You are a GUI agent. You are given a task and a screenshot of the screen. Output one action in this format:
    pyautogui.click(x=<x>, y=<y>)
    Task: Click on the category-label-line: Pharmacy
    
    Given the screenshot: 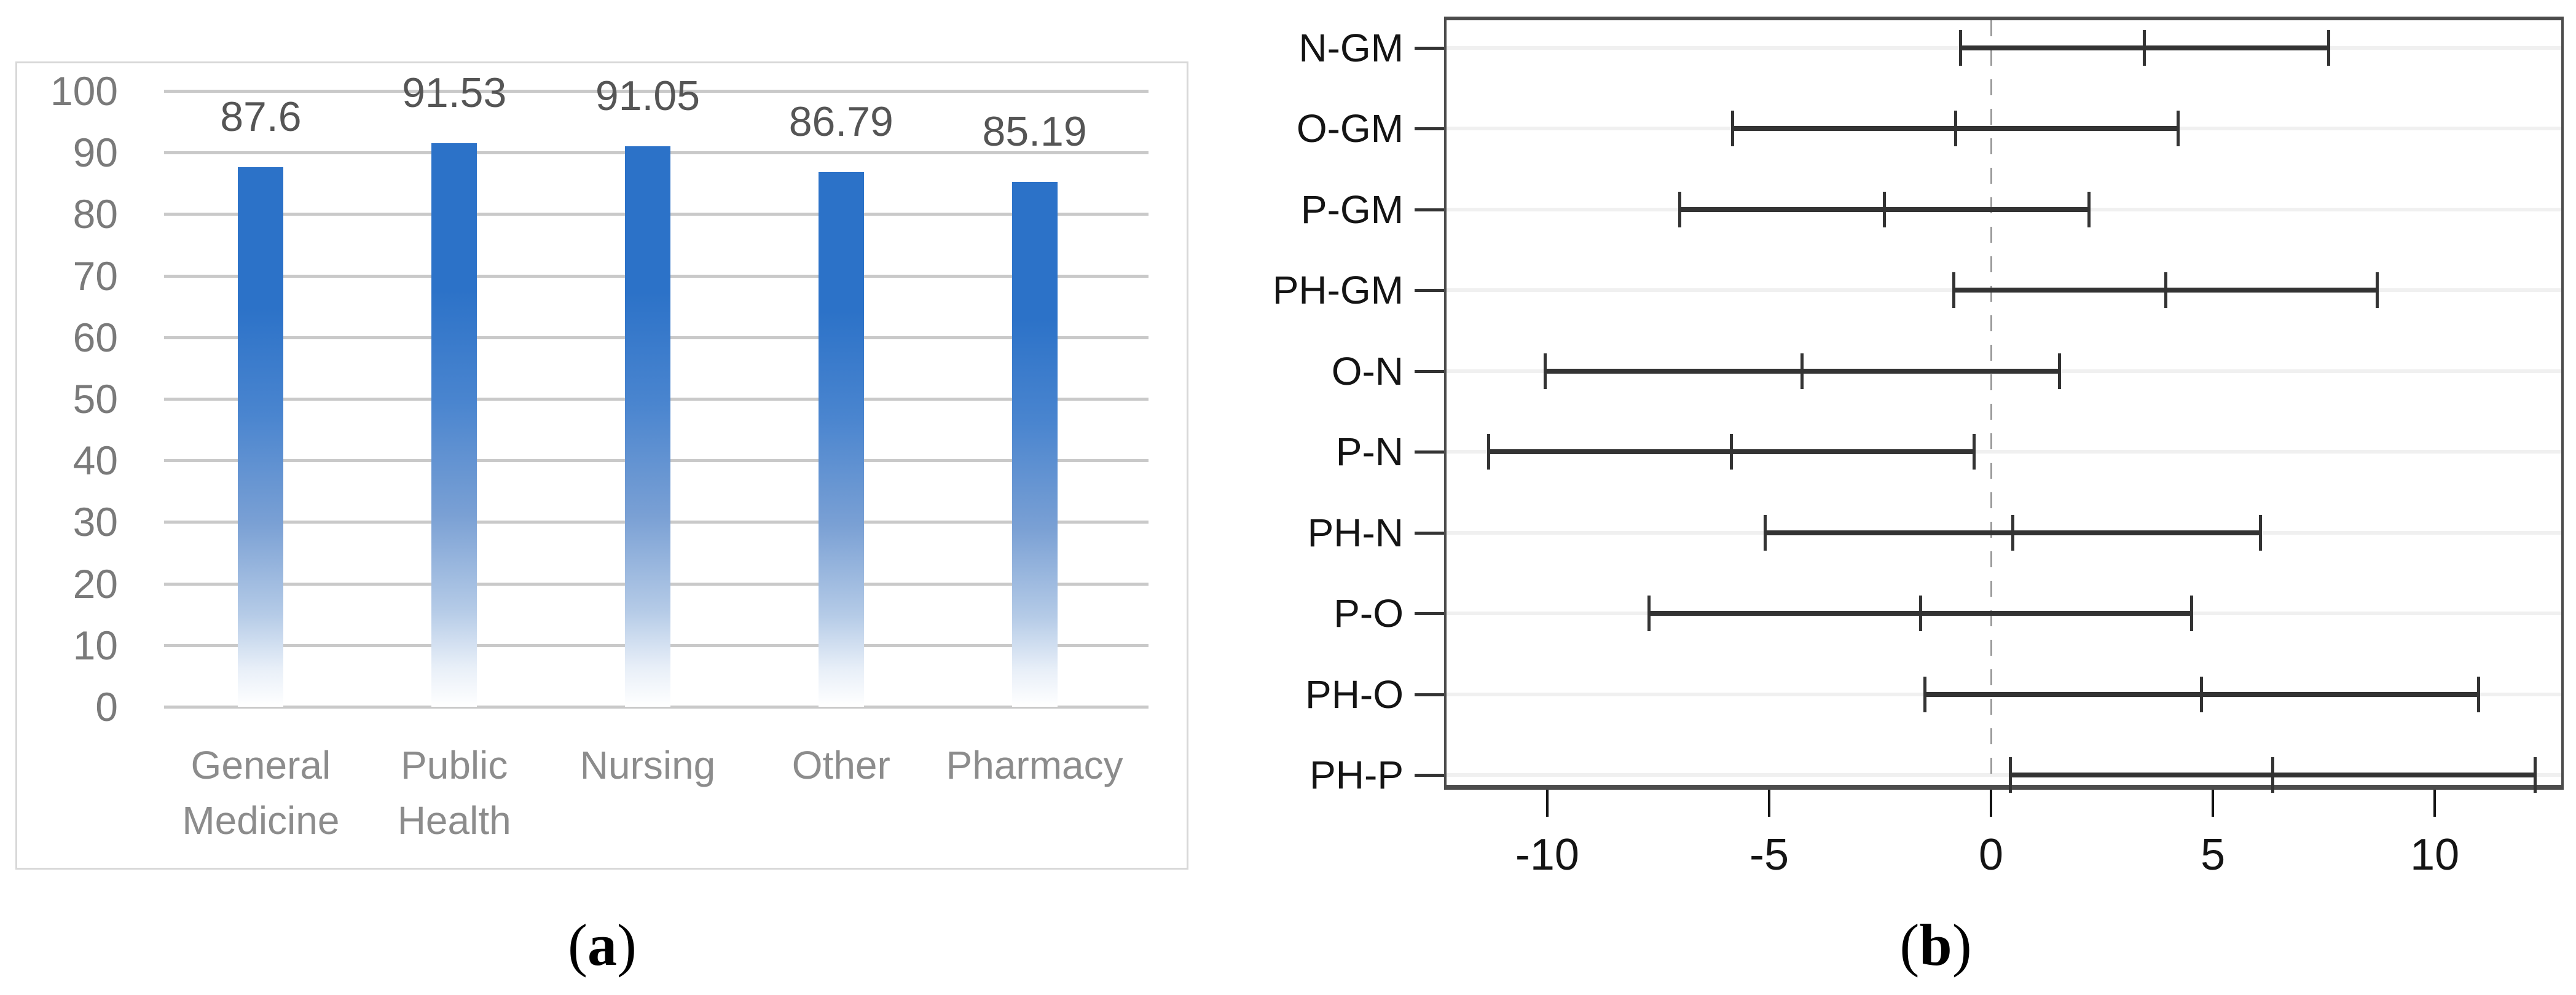 What is the action you would take?
    pyautogui.click(x=1034, y=765)
    